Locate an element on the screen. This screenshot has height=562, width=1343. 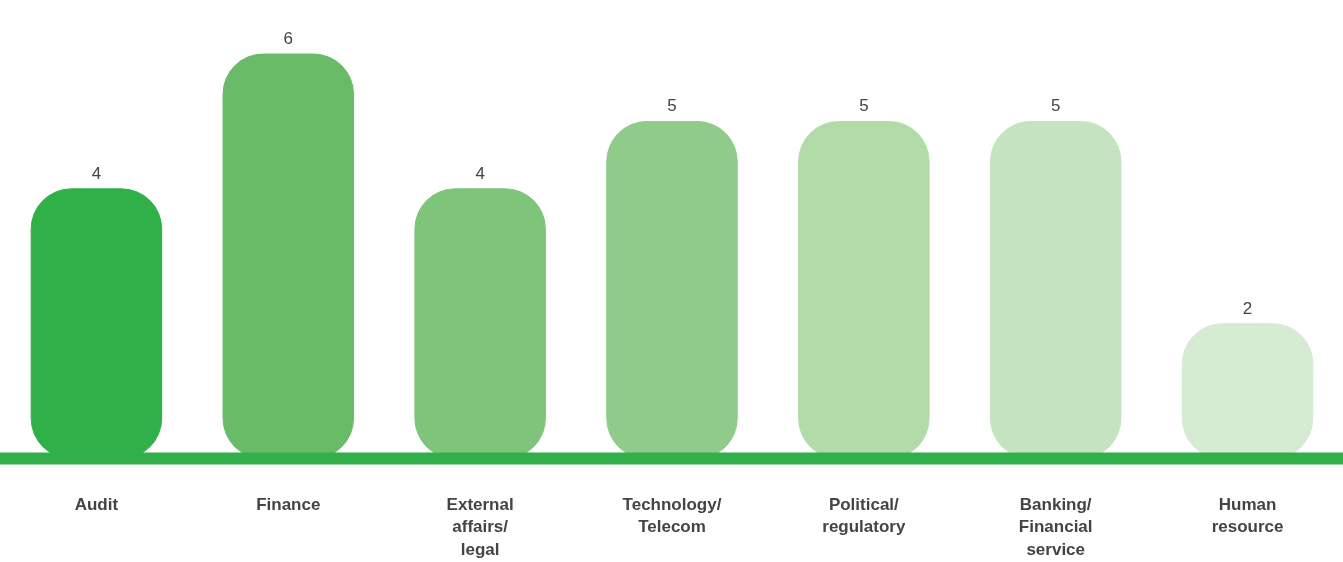
x-tick-label: Banking/ Financial service is located at coordinates (1055, 527).